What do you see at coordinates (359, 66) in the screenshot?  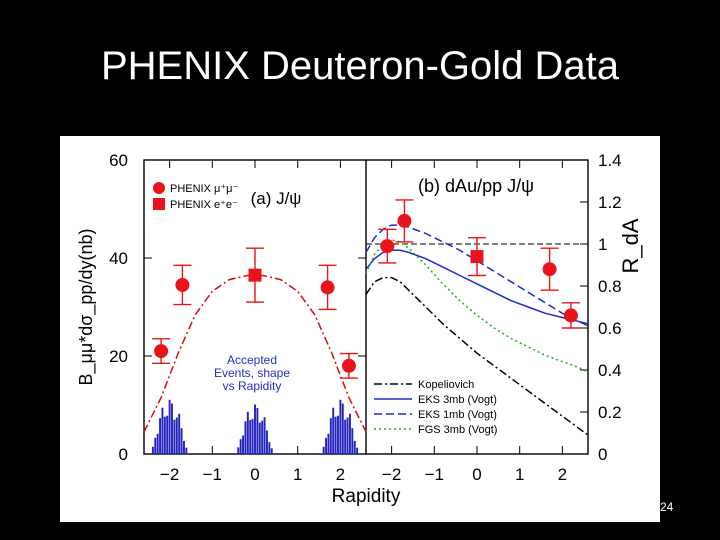 I see `slide-title: PHENIX Deuteron-Gold Data` at bounding box center [359, 66].